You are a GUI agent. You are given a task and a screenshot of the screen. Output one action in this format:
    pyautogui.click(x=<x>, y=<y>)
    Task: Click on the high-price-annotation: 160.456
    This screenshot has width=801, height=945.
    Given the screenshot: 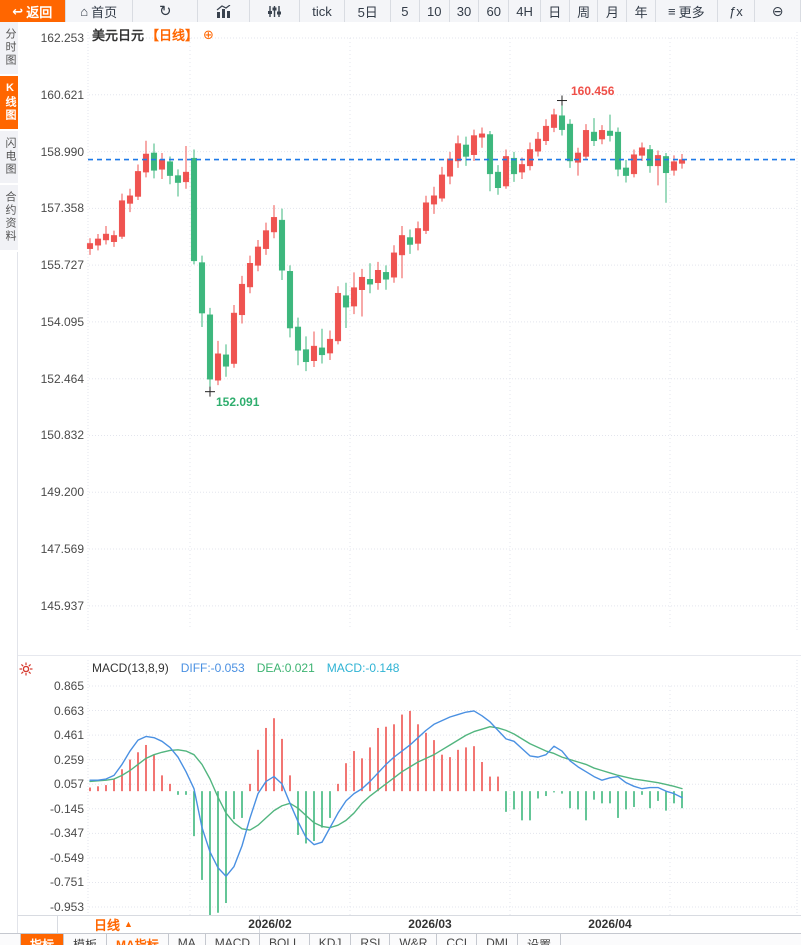 What is the action you would take?
    pyautogui.click(x=593, y=90)
    